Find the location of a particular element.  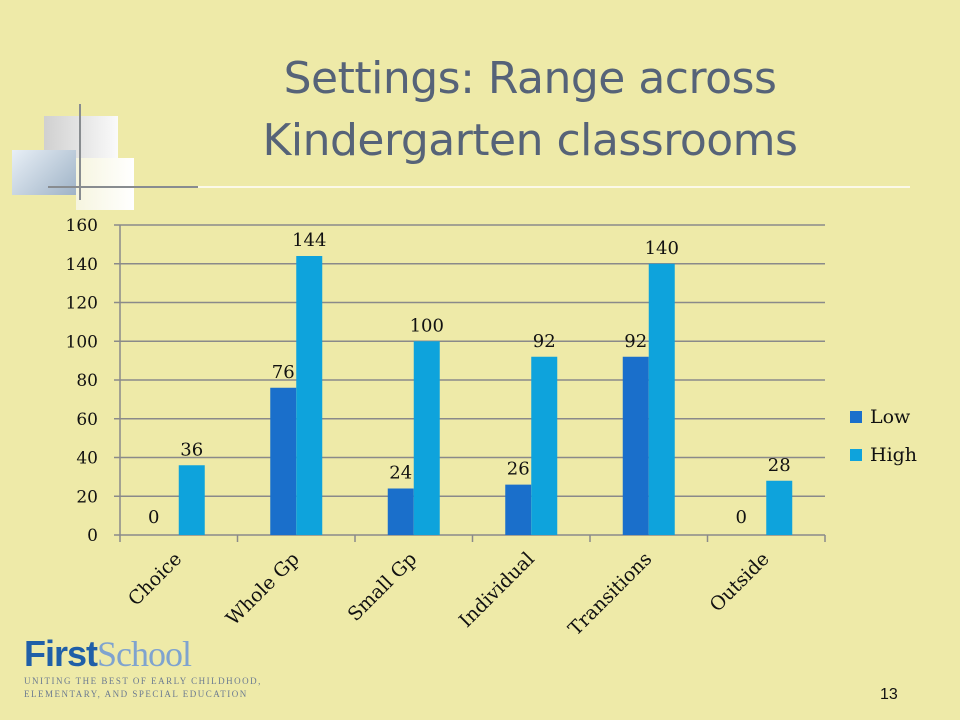

y-tick-label: 40 is located at coordinates (87, 459).